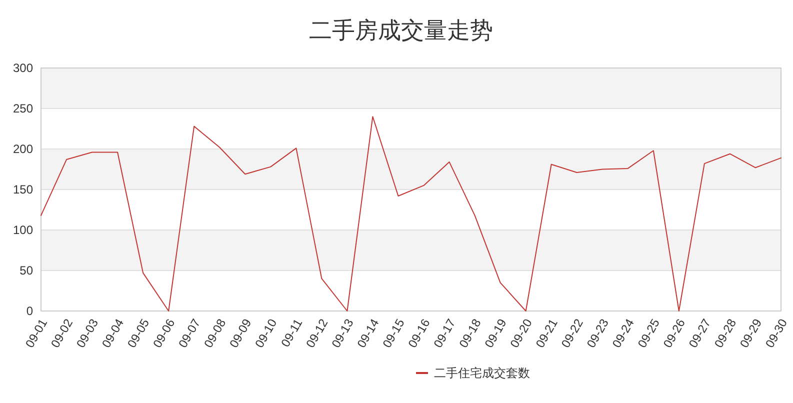 This screenshot has width=793, height=403. I want to click on y-tick-label: 150, so click(23, 189).